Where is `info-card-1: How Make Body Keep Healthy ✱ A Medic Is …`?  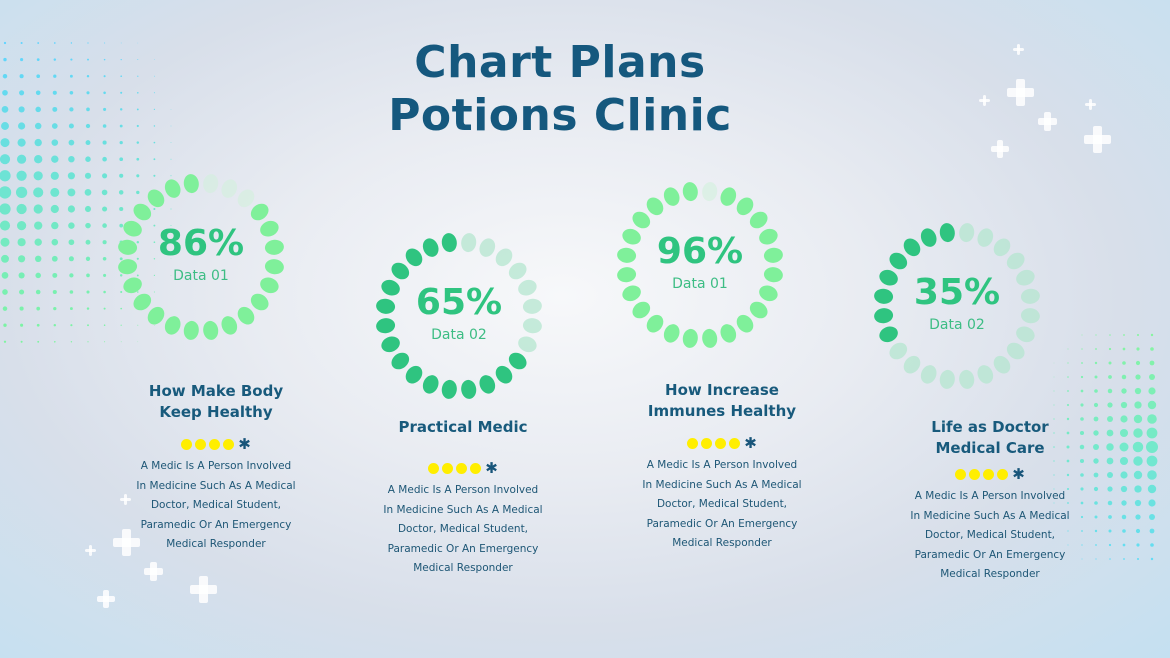
info-card-1: How Make Body Keep Healthy ✱ A Medic Is … is located at coordinates (216, 468).